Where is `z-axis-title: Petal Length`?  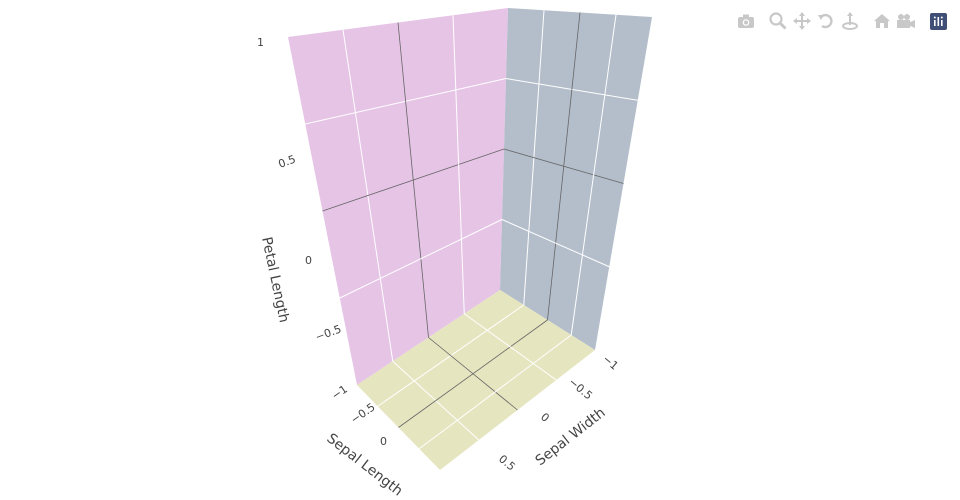
z-axis-title: Petal Length is located at coordinates (275, 280).